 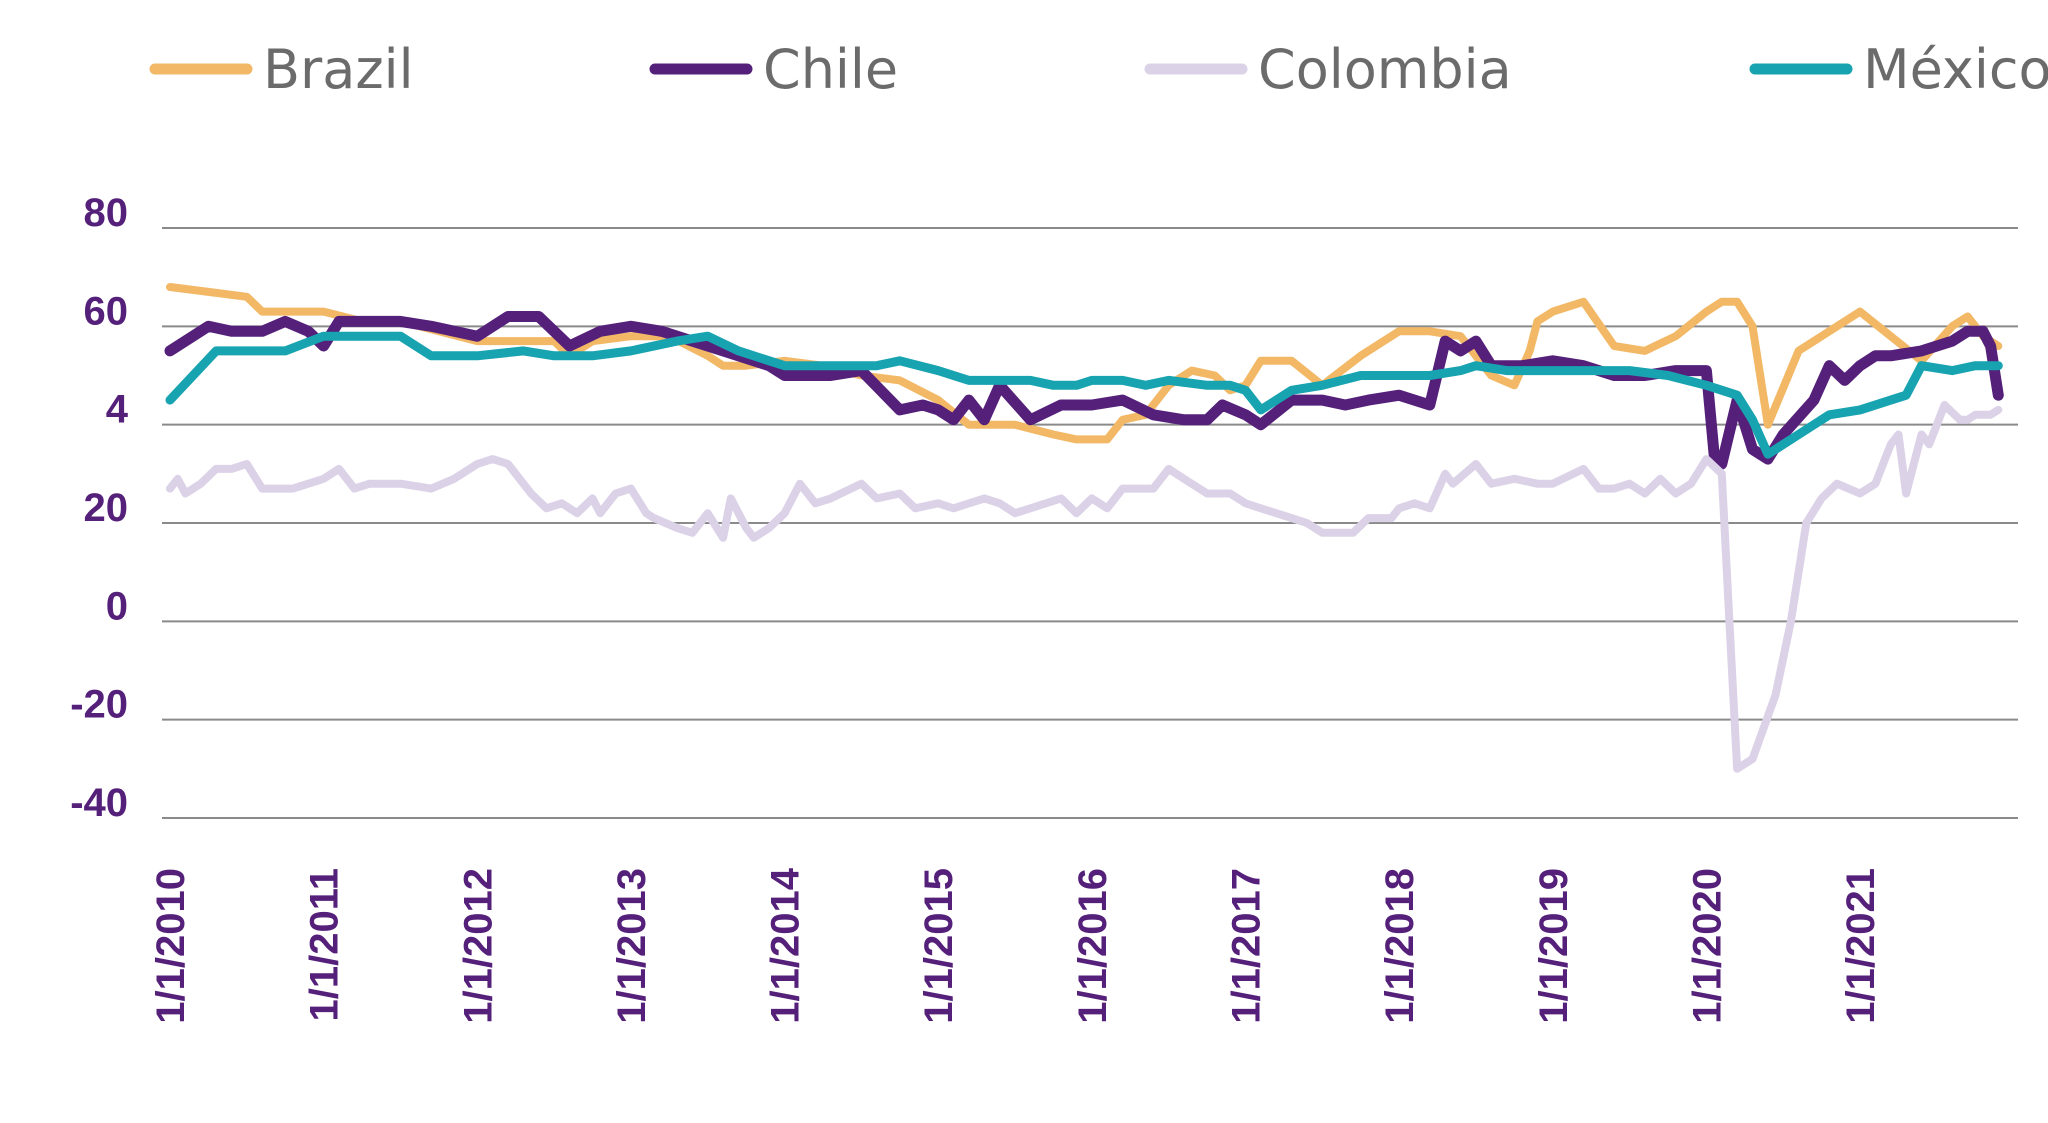 I want to click on legend-item-chile: Chile, so click(x=773, y=69).